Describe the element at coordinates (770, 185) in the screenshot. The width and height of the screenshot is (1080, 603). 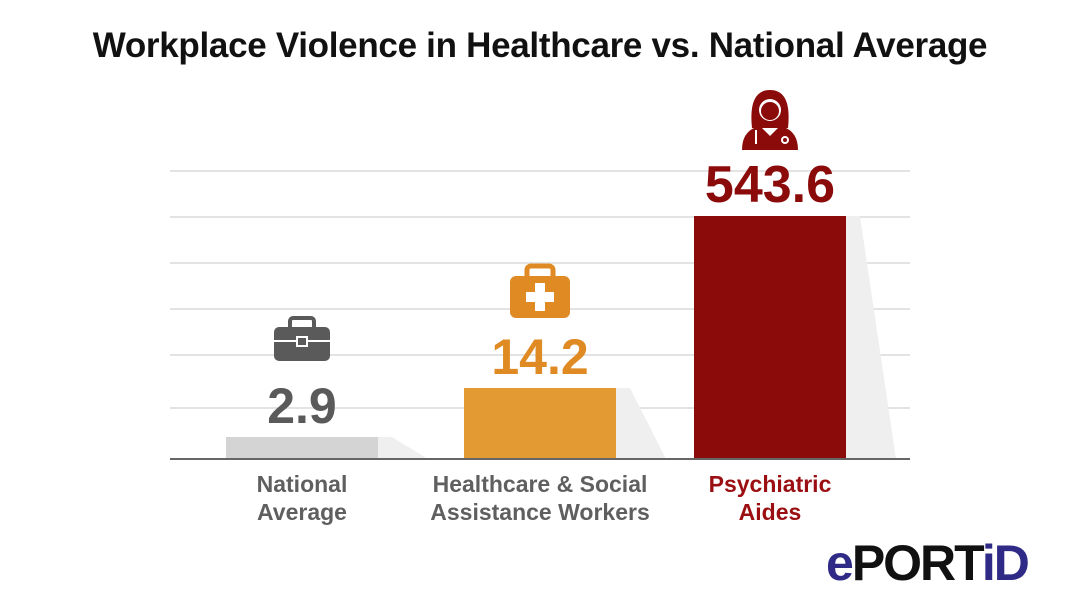
I see `data-label: 543.6` at that location.